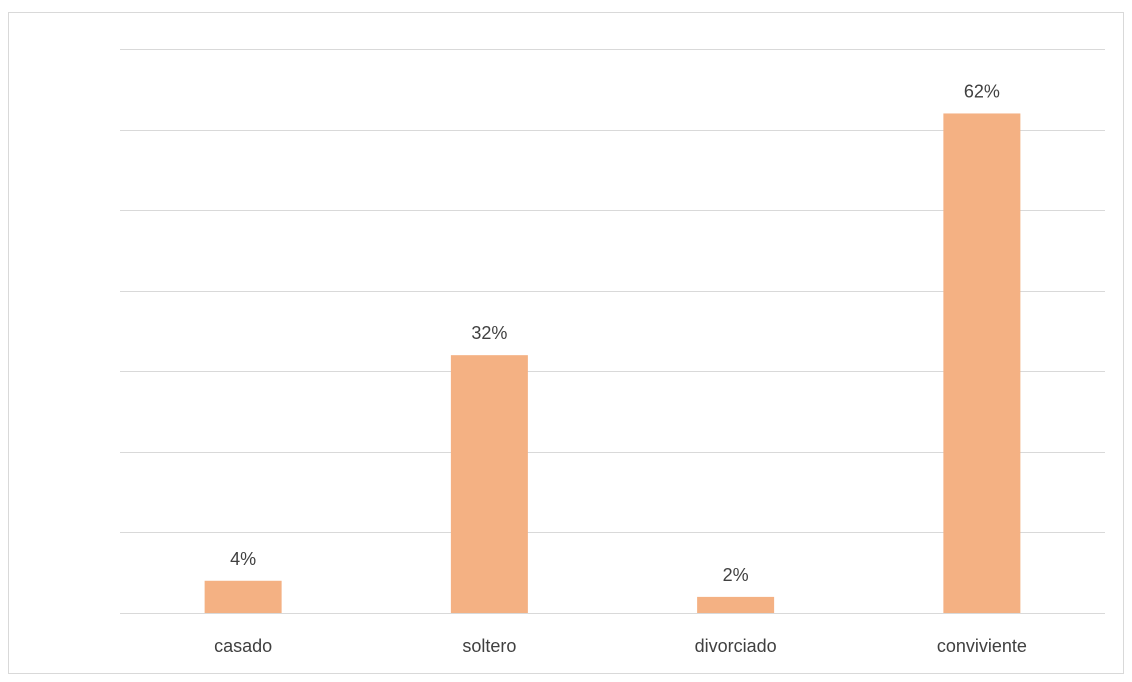  I want to click on data-label-conviviente: 62%, so click(982, 91).